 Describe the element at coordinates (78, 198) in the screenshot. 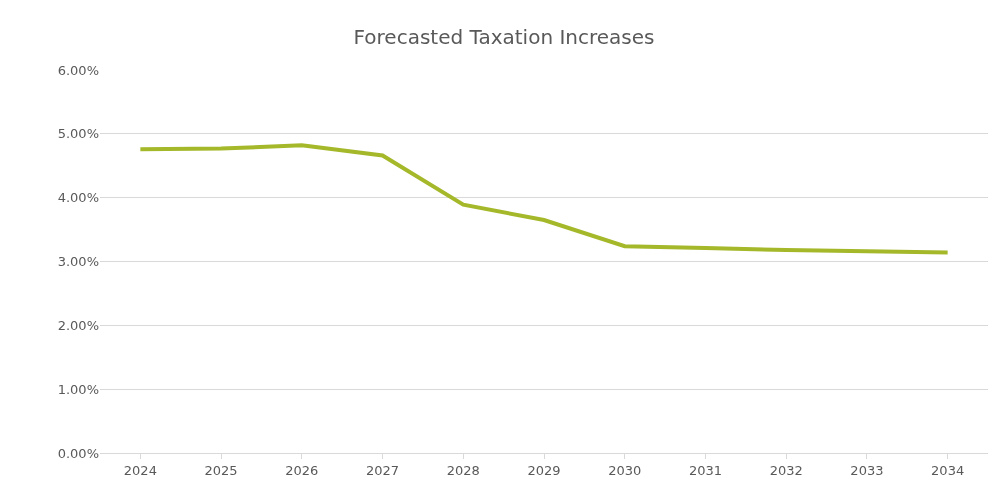

I see `y-tick-label: 4.00%` at that location.